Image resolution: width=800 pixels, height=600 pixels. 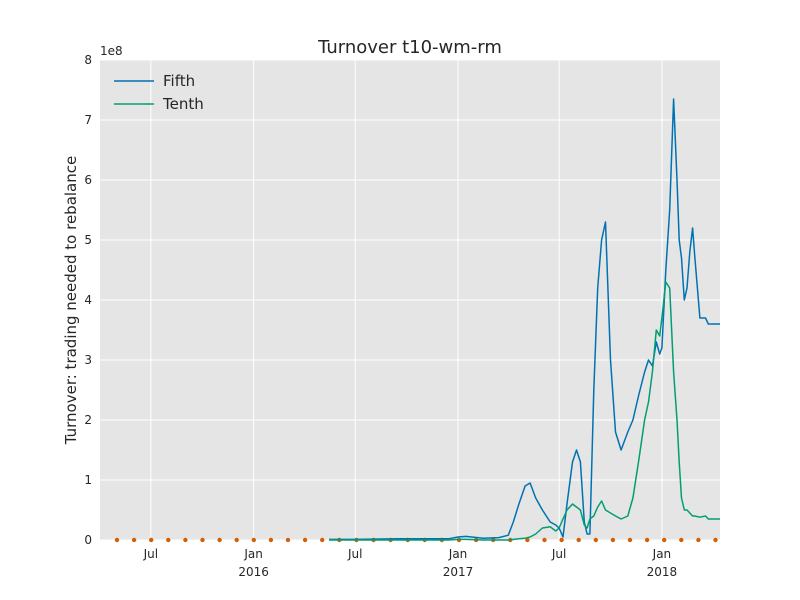 What do you see at coordinates (183, 104) in the screenshot?
I see `legend-label: Tenth` at bounding box center [183, 104].